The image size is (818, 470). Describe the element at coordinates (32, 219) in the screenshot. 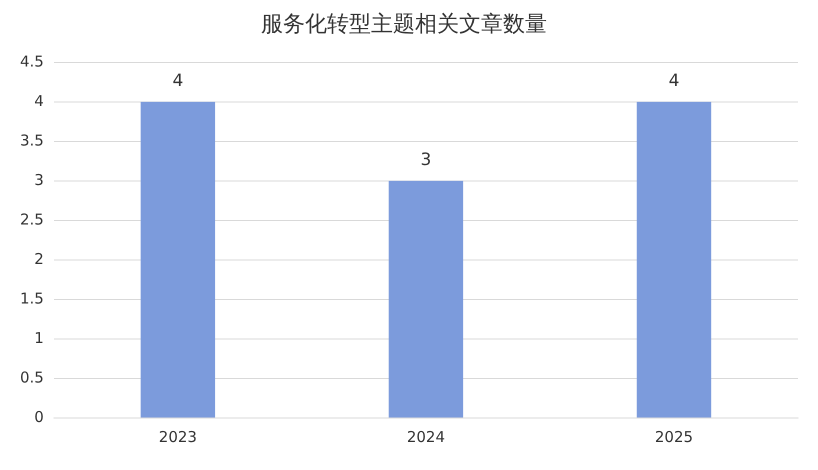

I see `y-tick-label: 2.5` at that location.